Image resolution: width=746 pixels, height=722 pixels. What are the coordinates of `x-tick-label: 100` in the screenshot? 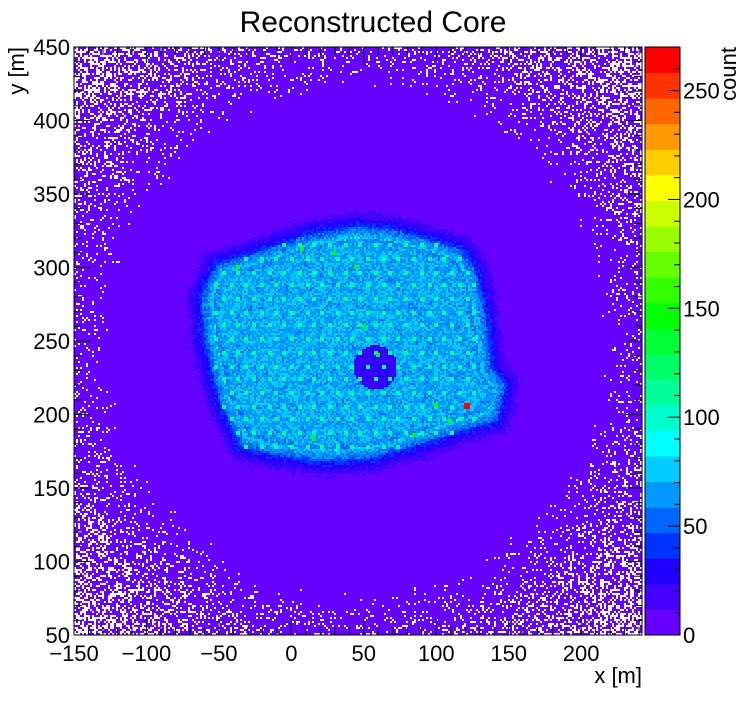 It's located at (436, 653).